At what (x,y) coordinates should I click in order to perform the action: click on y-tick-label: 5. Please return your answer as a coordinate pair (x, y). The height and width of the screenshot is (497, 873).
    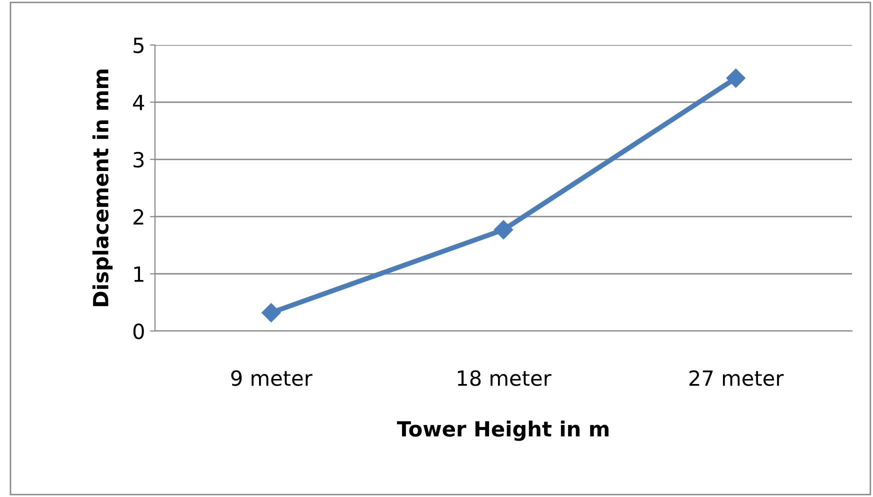
    Looking at the image, I should click on (139, 46).